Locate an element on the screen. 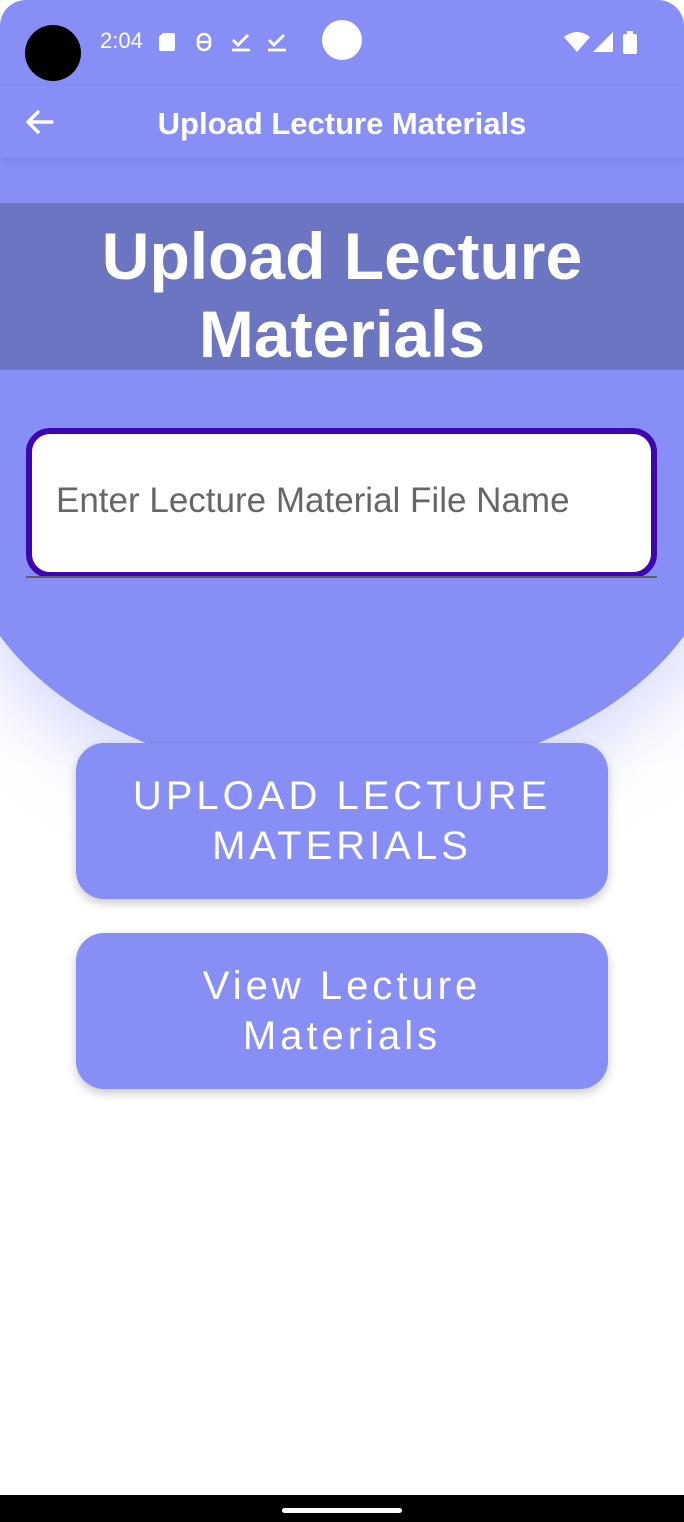 Image resolution: width=684 pixels, height=1522 pixels. page-title: Upload Lecture Materials is located at coordinates (342, 295).